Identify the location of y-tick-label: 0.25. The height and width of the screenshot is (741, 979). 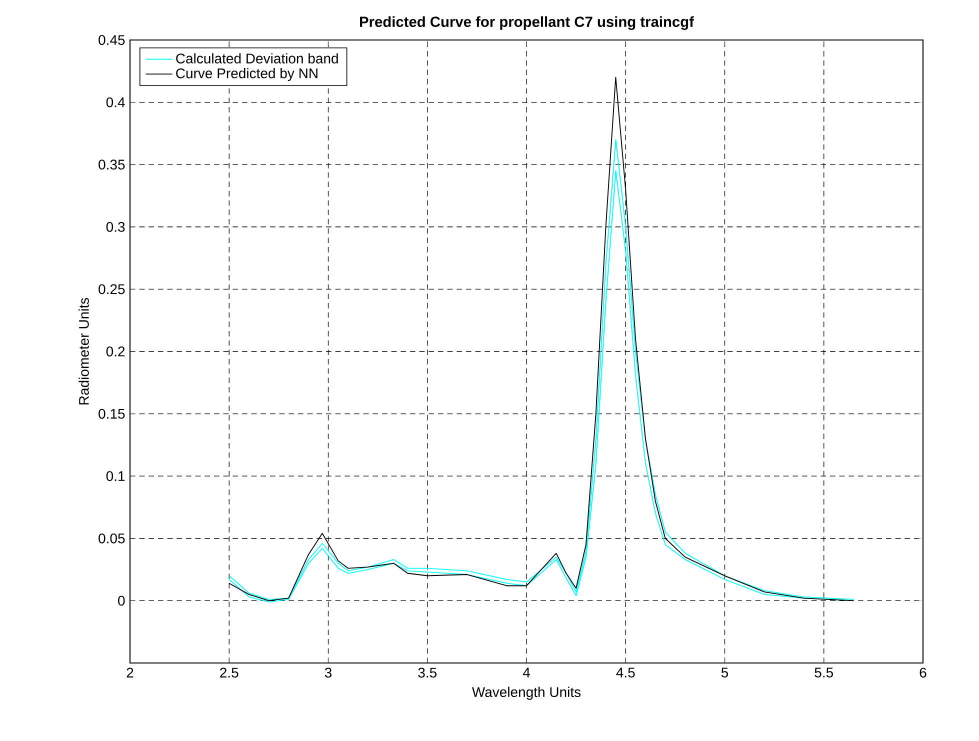
(111, 289).